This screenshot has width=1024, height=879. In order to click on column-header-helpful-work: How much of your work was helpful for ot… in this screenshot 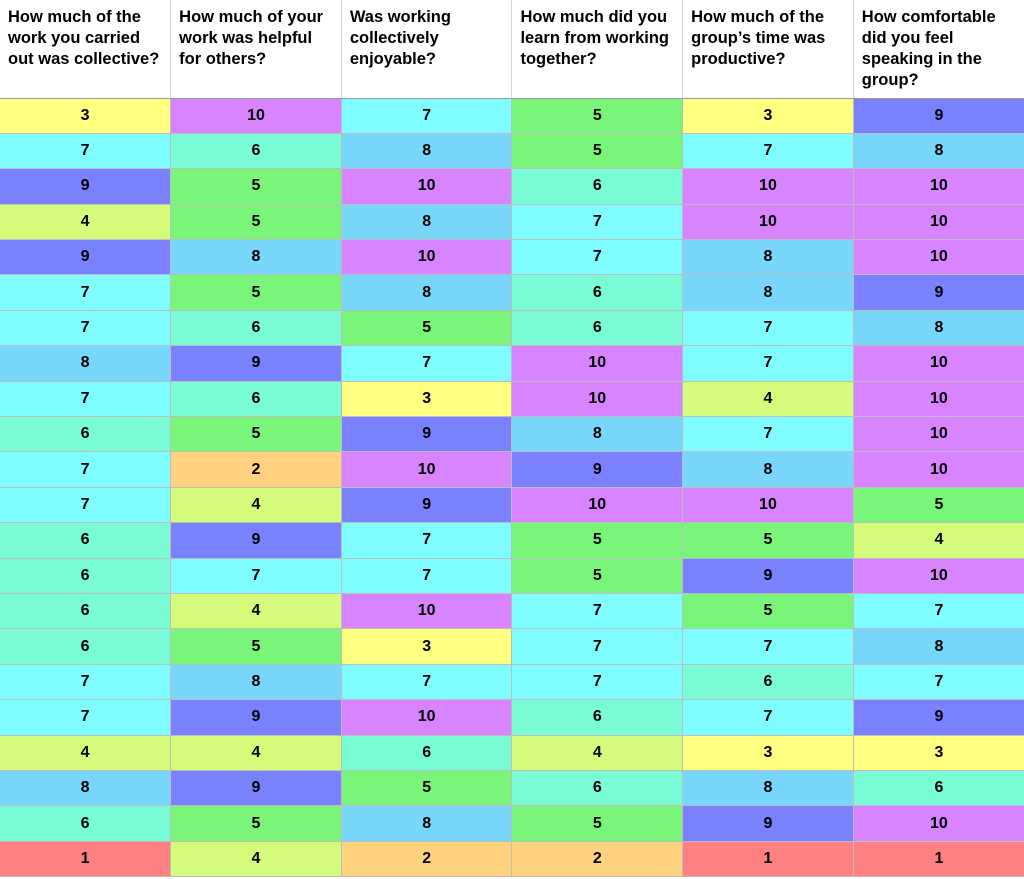, I will do `click(256, 49)`.